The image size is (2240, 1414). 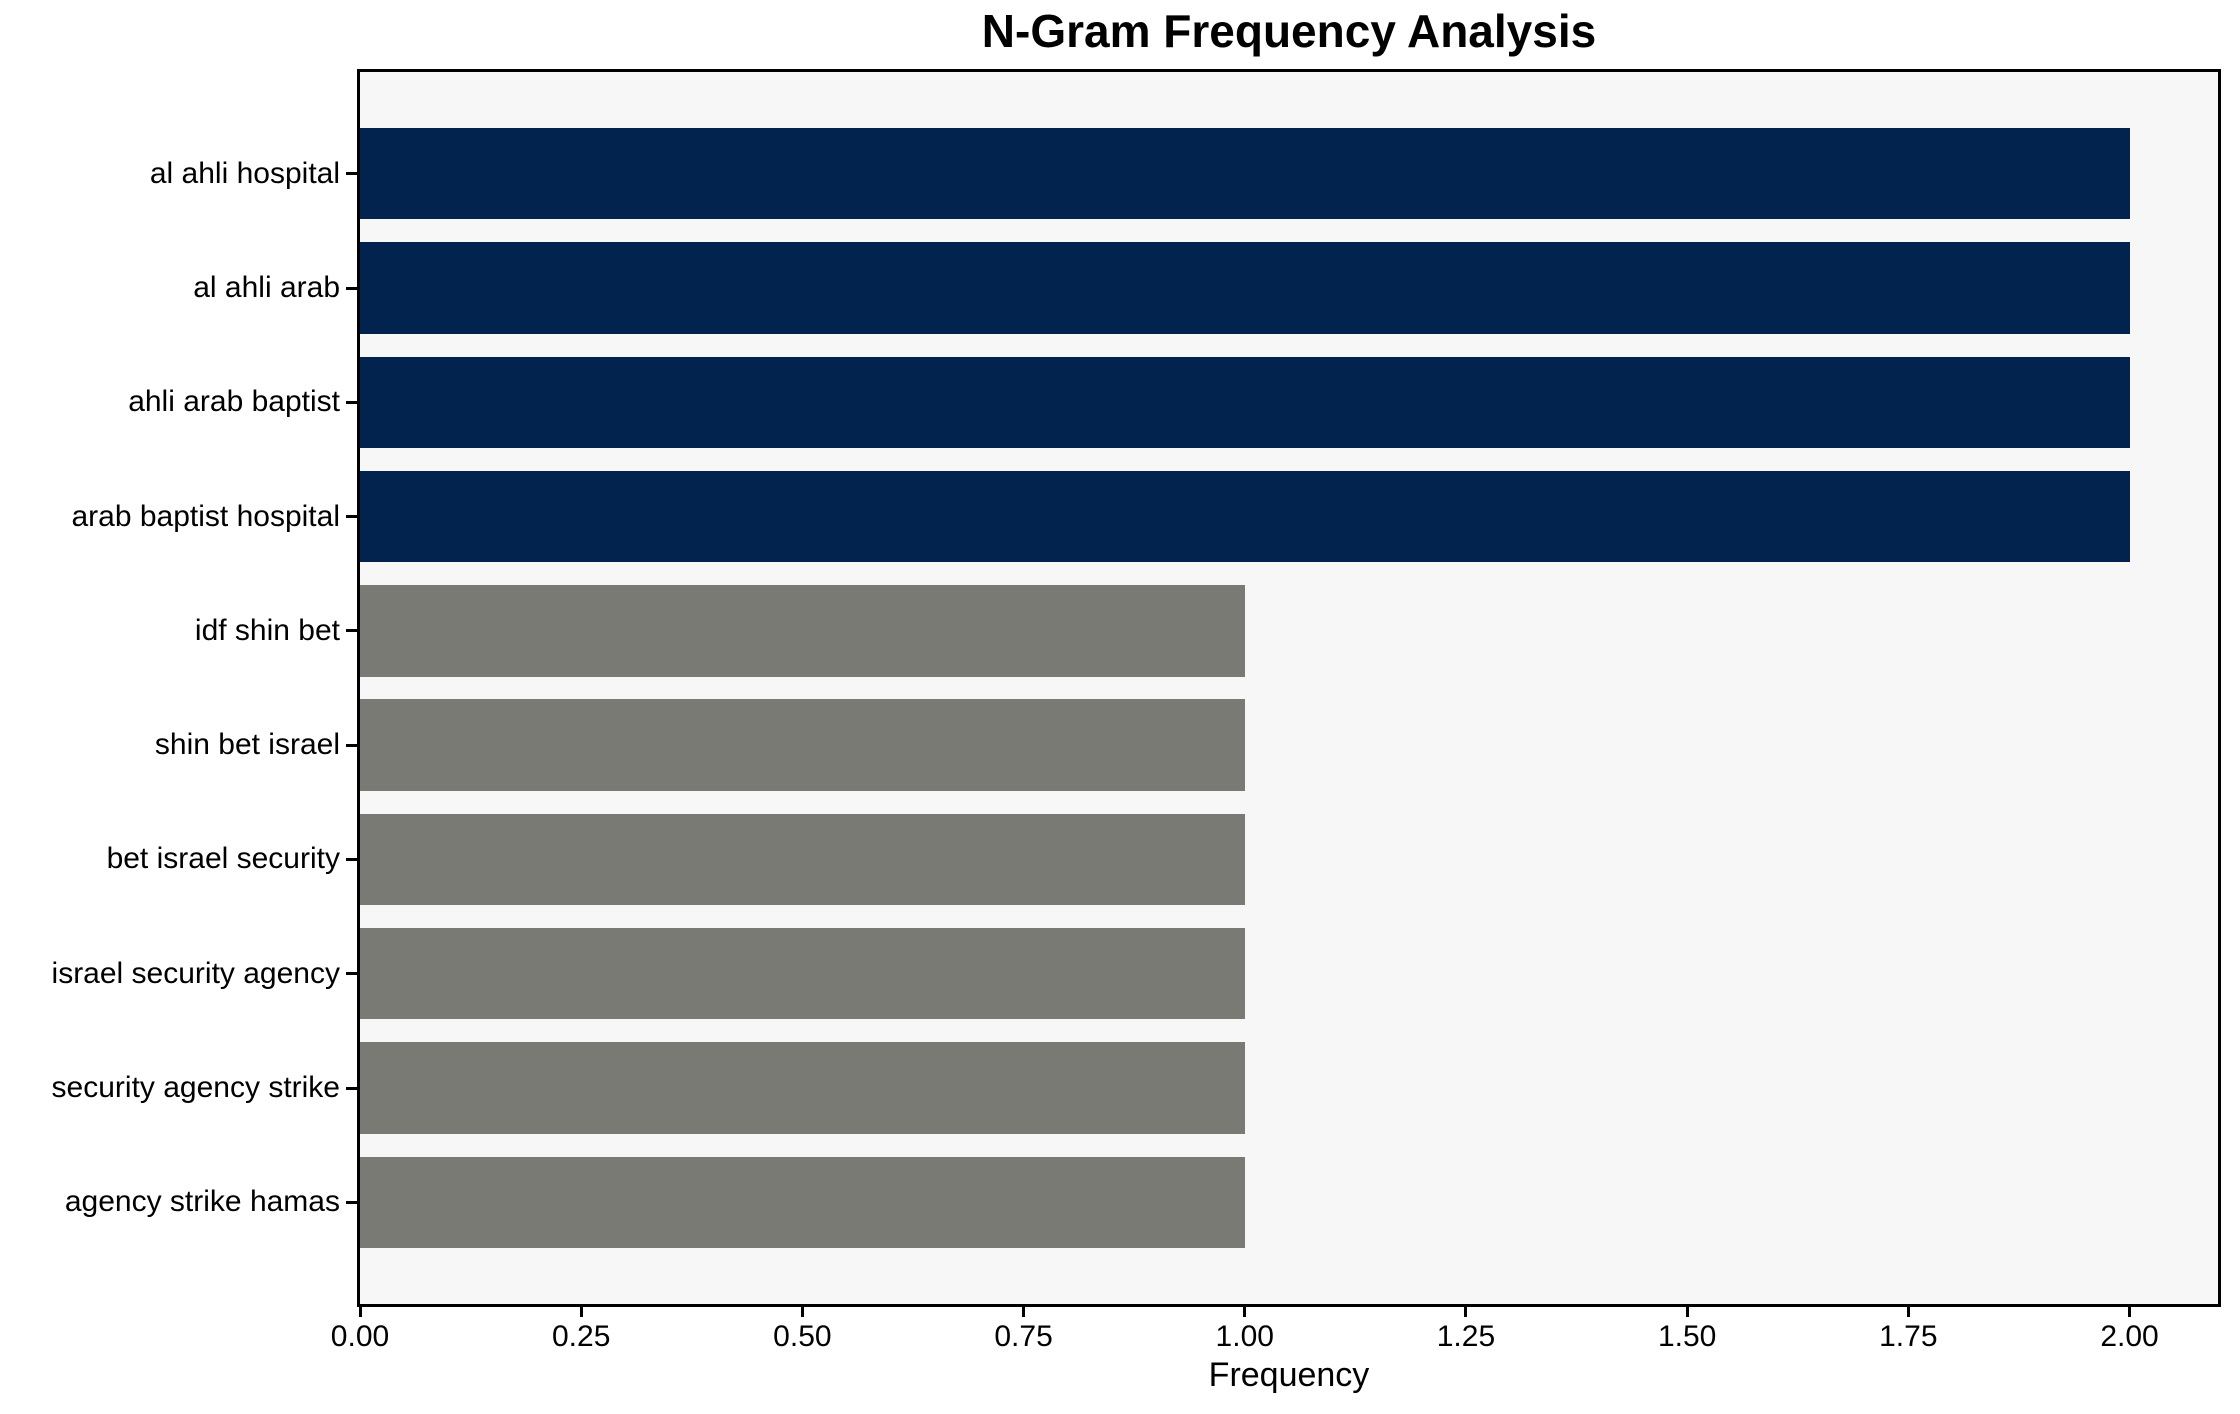 I want to click on bar-bet-israel-security, so click(x=802, y=859).